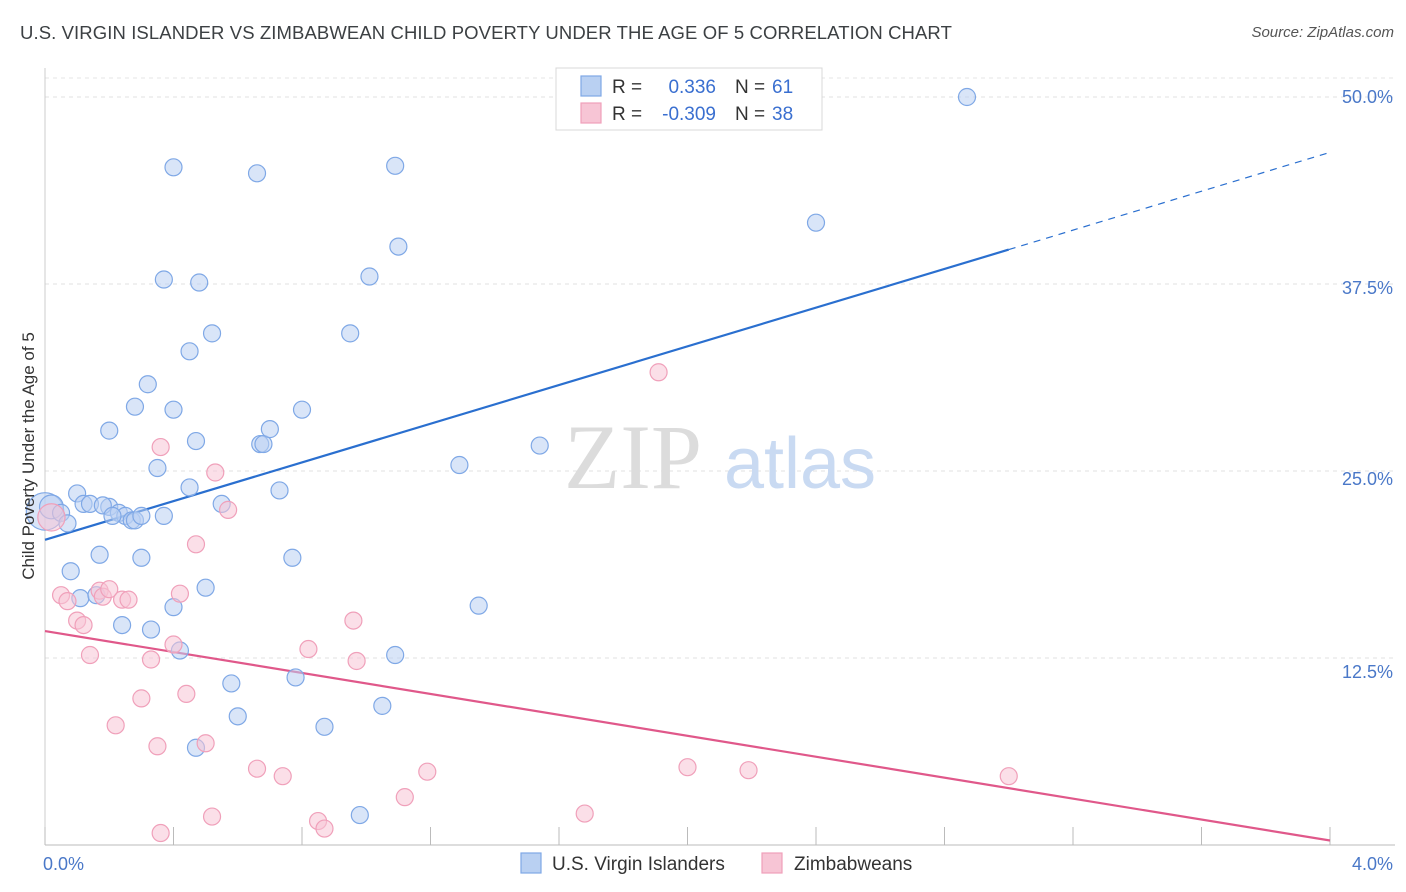  What do you see at coordinates (1367, 479) in the screenshot?
I see `y-tick-label: 25.0%` at bounding box center [1367, 479].